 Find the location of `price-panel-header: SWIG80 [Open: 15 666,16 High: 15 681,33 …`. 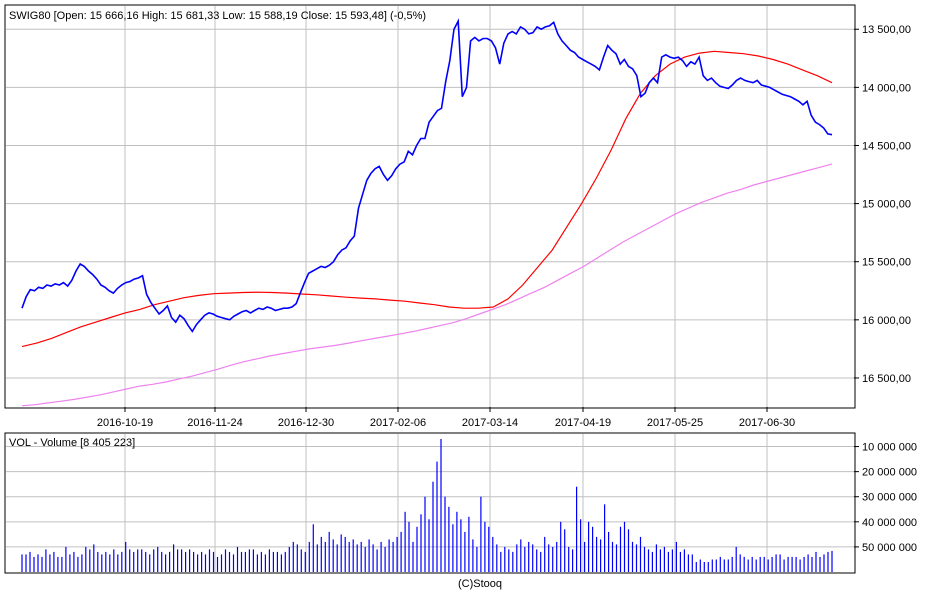

price-panel-header: SWIG80 [Open: 15 666,16 High: 15 681,33 … is located at coordinates (217, 16).